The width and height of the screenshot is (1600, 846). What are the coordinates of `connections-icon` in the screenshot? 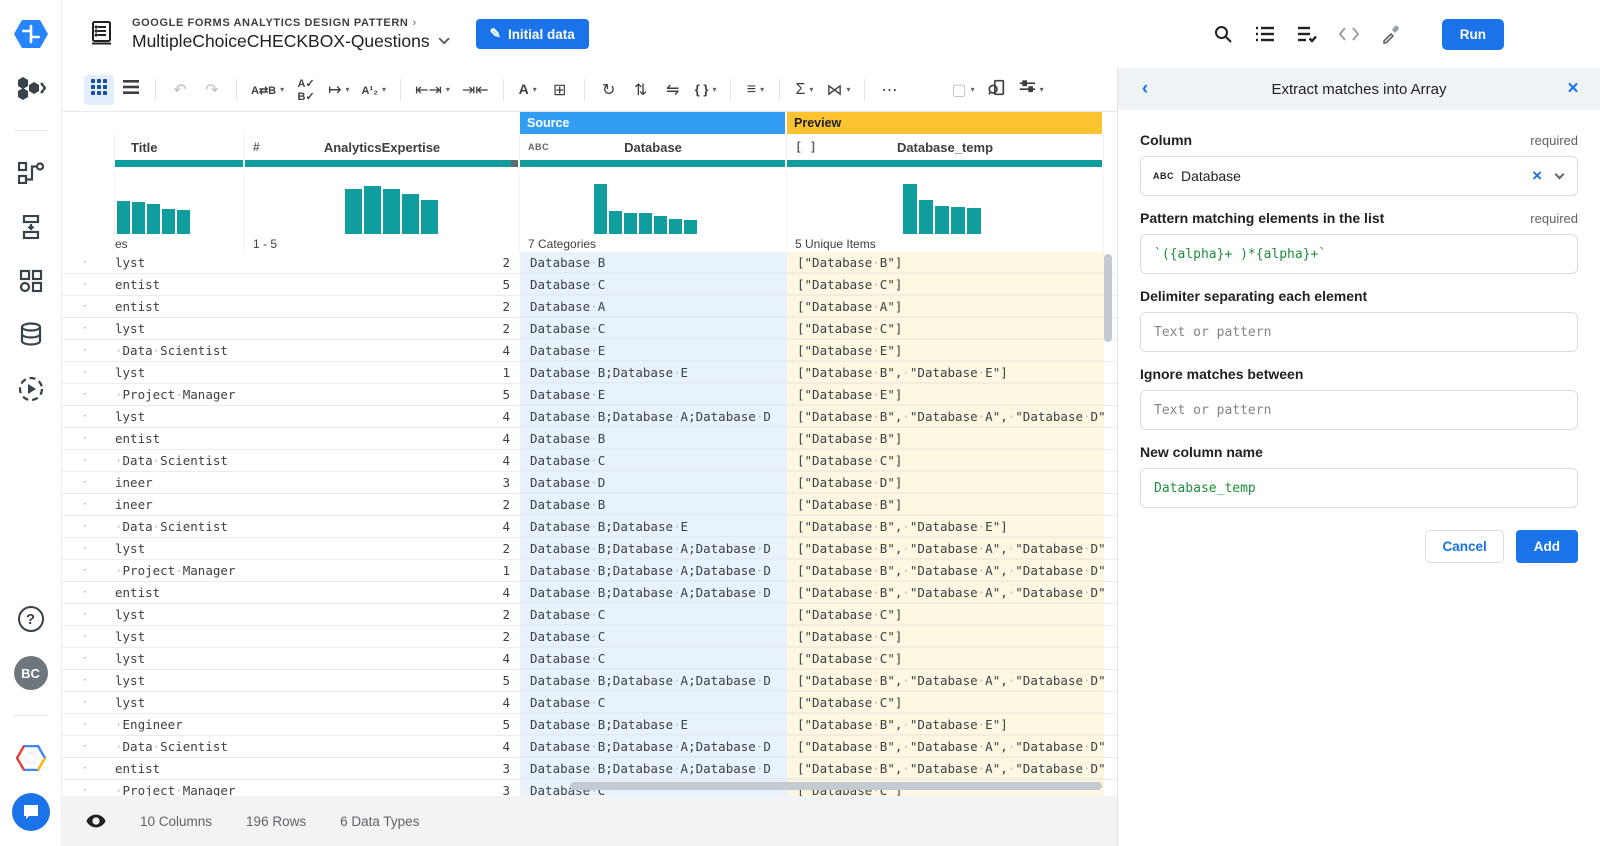 It's located at (31, 335).